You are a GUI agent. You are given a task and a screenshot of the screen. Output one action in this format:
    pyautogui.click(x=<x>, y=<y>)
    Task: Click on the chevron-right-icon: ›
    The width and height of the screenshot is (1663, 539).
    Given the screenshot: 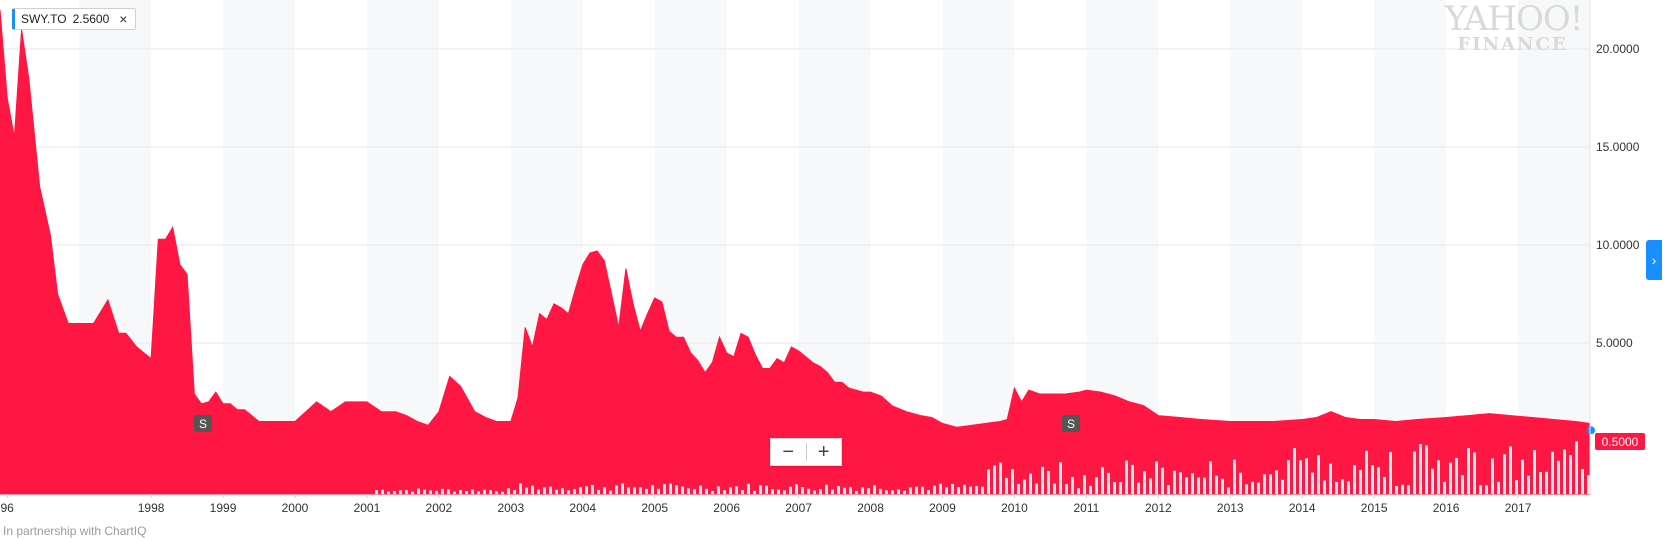 What is the action you would take?
    pyautogui.click(x=1654, y=260)
    